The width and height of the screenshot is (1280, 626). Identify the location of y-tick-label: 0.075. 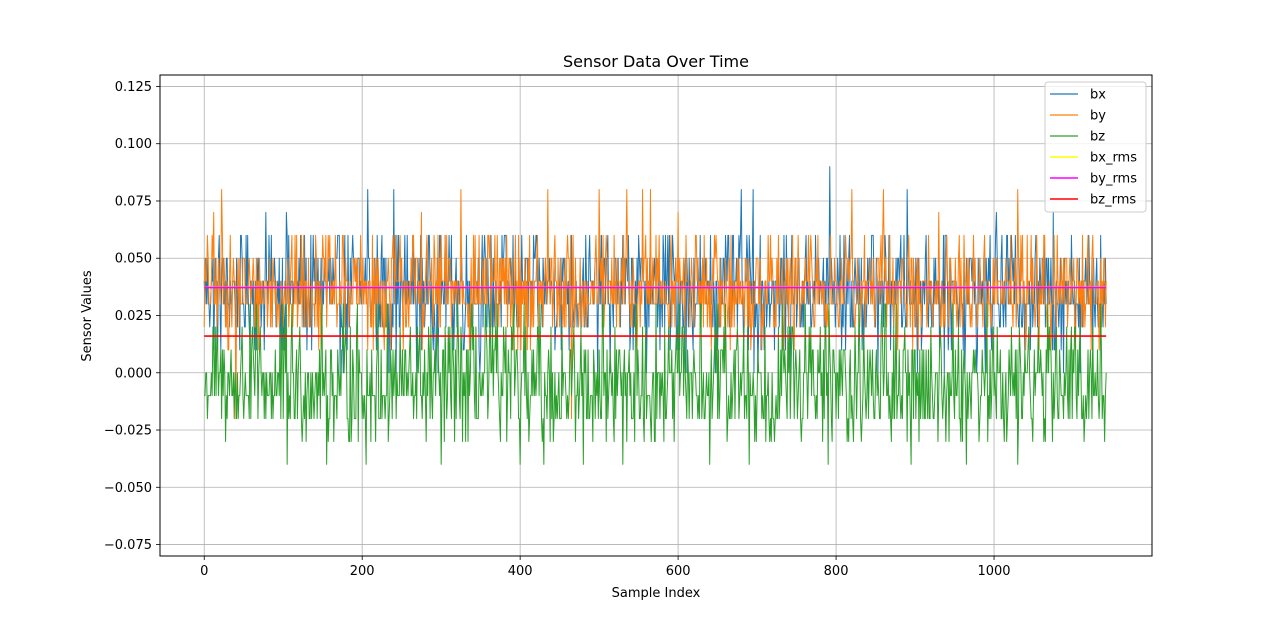
(133, 201).